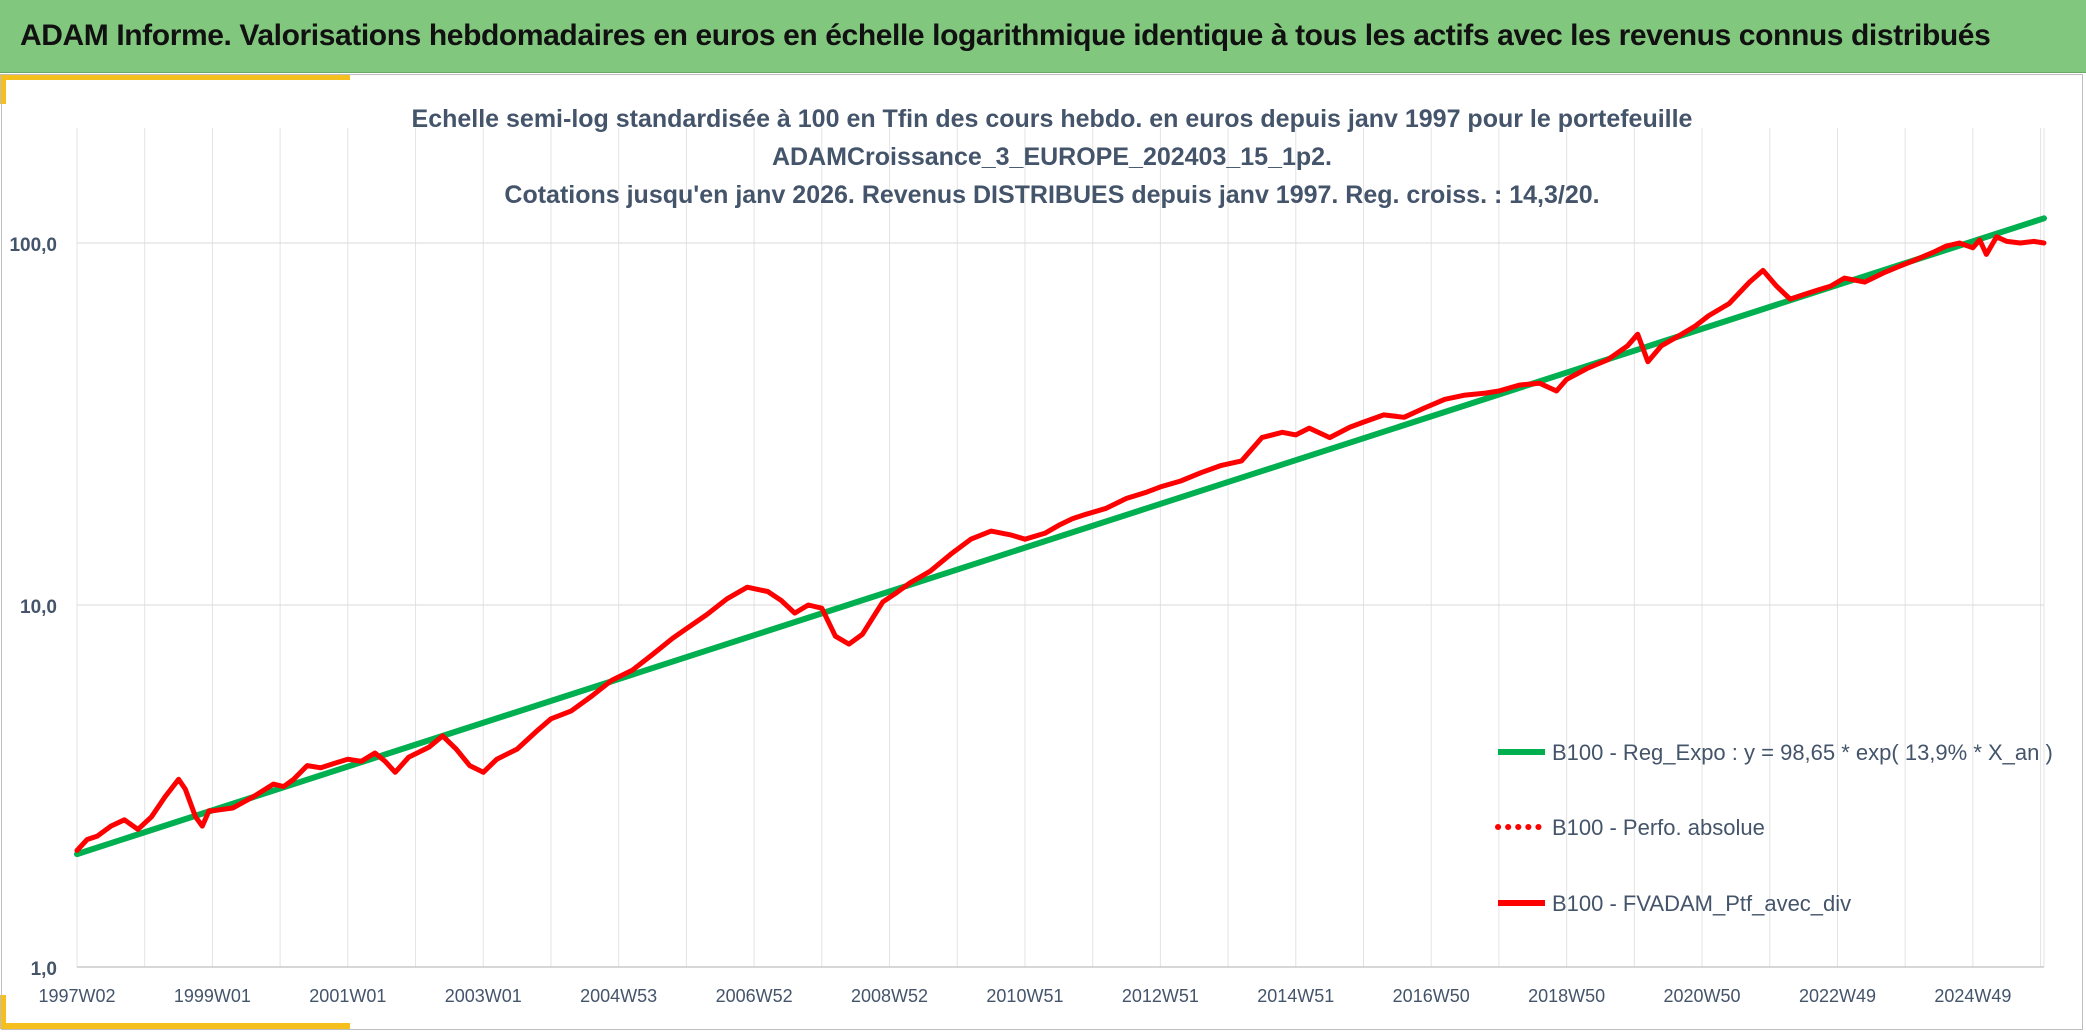 The image size is (2086, 1032). I want to click on x-tick-label: 2010W51, so click(1024, 996).